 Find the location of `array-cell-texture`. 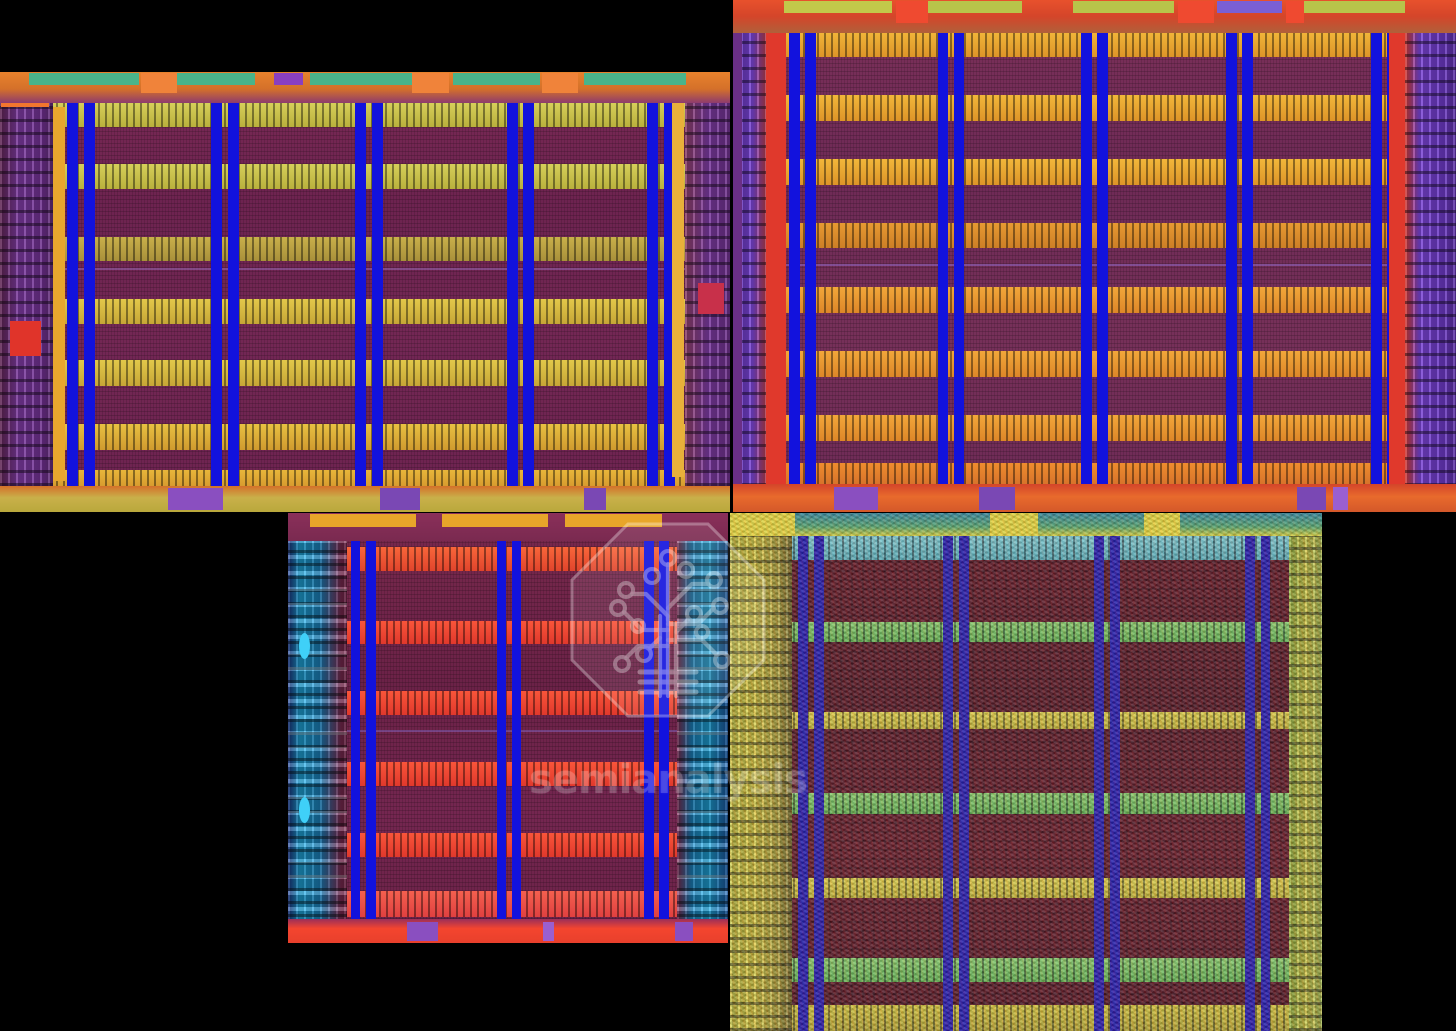

array-cell-texture is located at coordinates (508, 728).